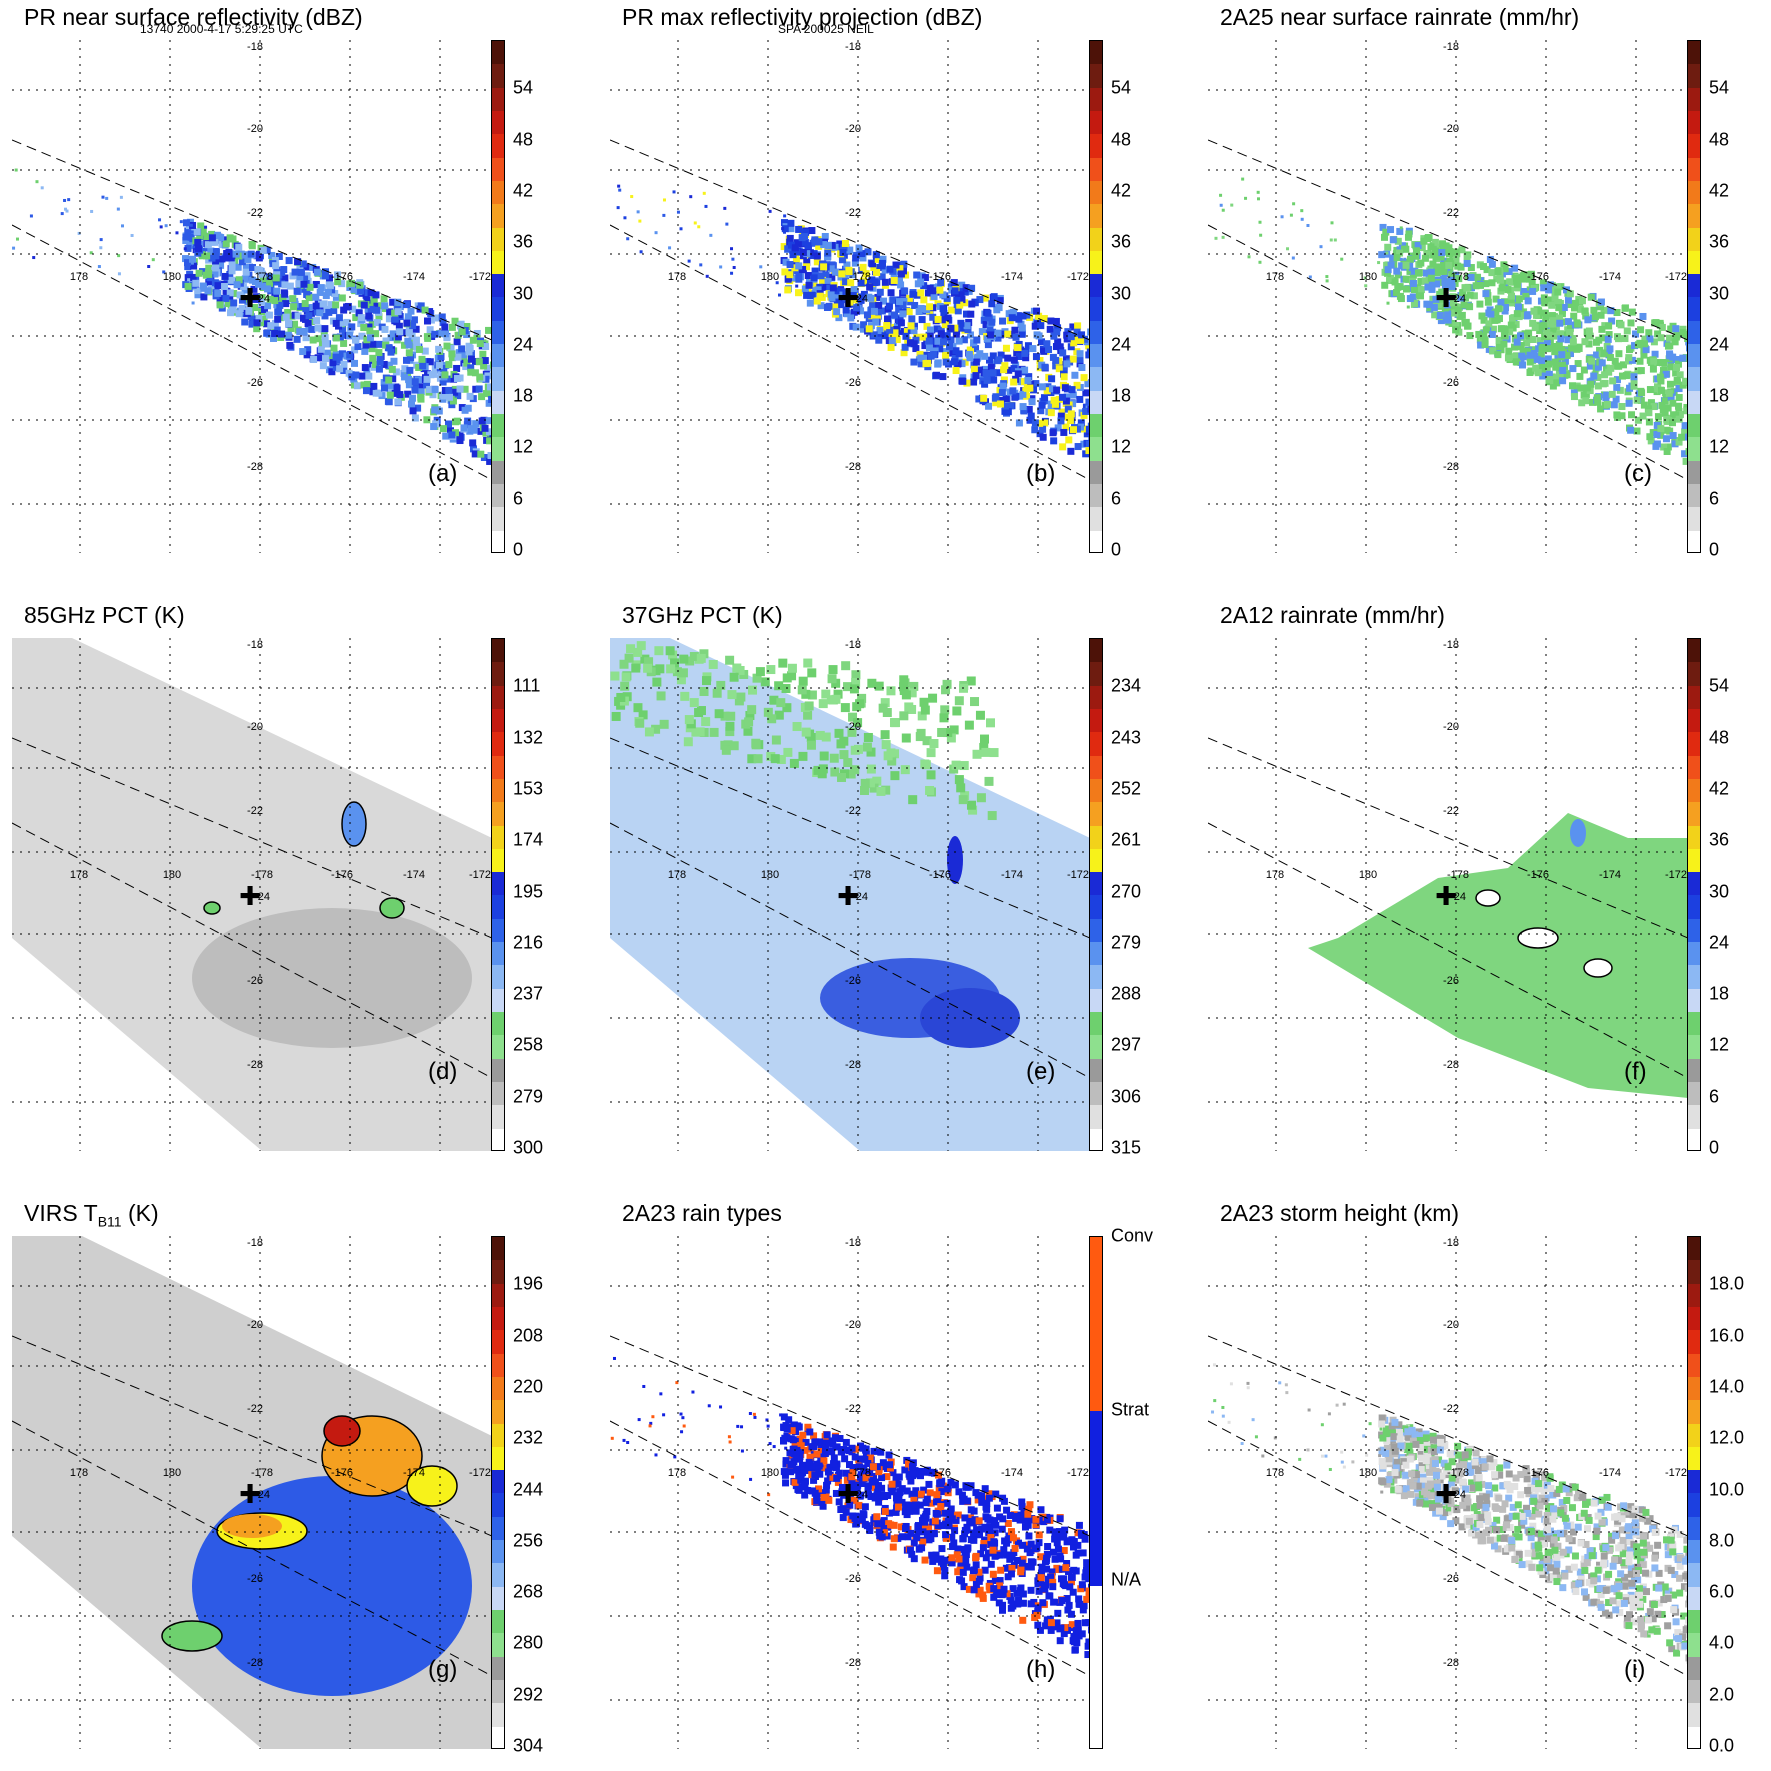 The image size is (1771, 1771). Describe the element at coordinates (677, 1473) in the screenshot. I see `longitude-label: 178` at that location.